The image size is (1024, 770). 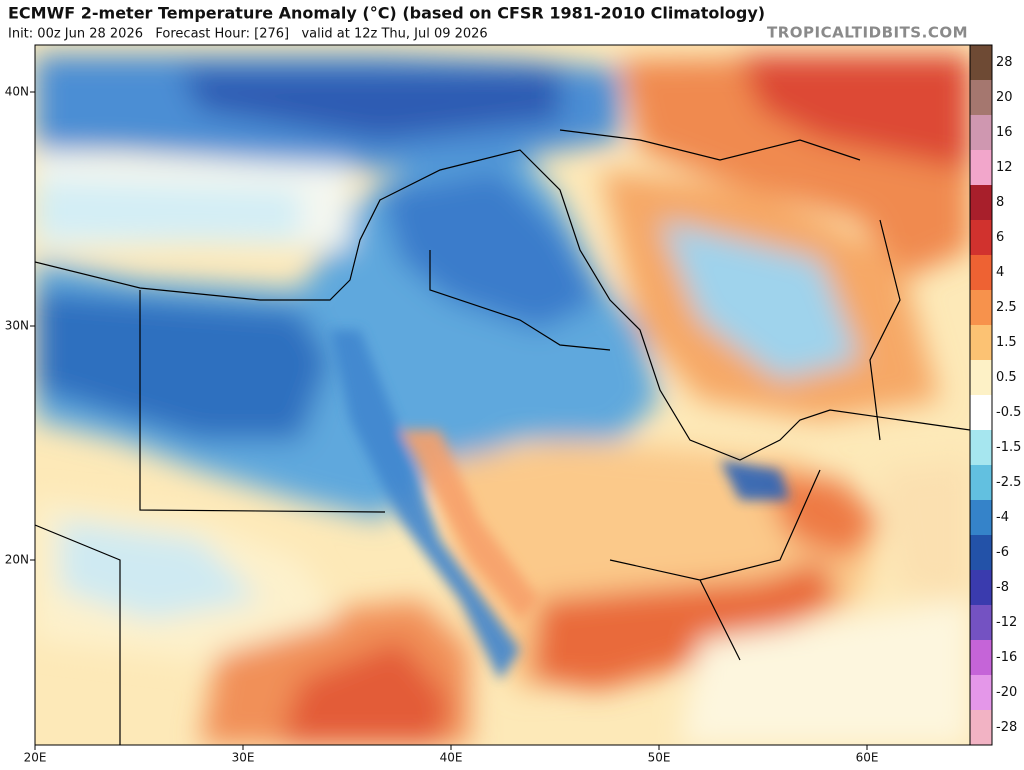 I want to click on colorbar-label: 1.5, so click(x=1006, y=342).